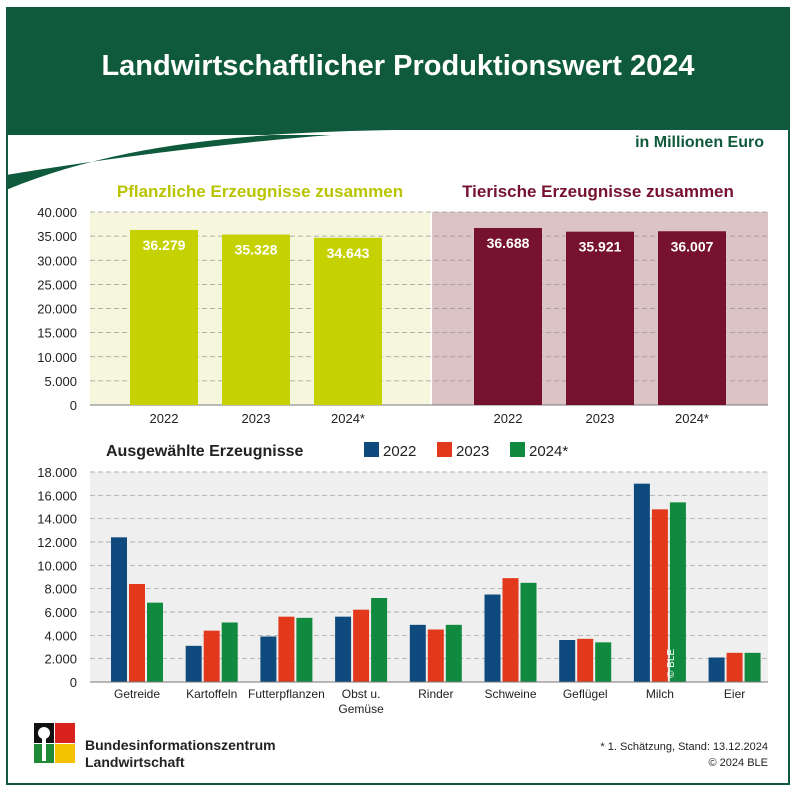 The height and width of the screenshot is (797, 800). Describe the element at coordinates (510, 694) in the screenshot. I see `category-label: Schweine` at that location.